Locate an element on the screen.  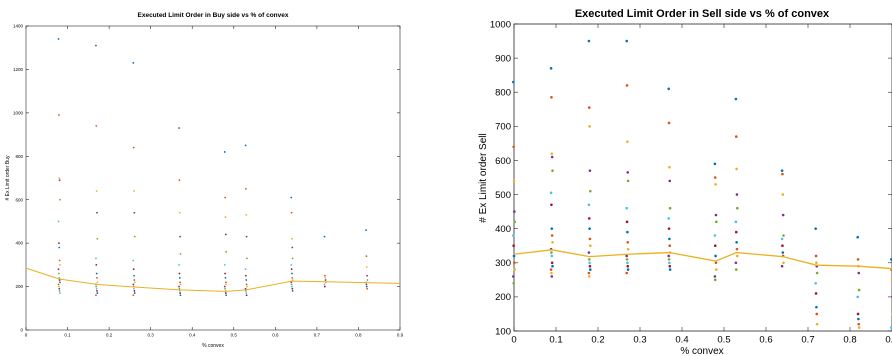
sell-x-tick-label: 0.9 is located at coordinates (888, 340).